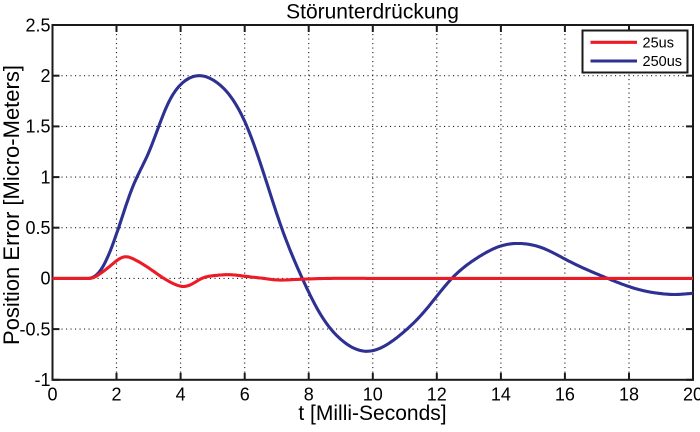 This screenshot has height=432, width=700. What do you see at coordinates (34, 329) in the screenshot?
I see `svg-text: -0.5` at bounding box center [34, 329].